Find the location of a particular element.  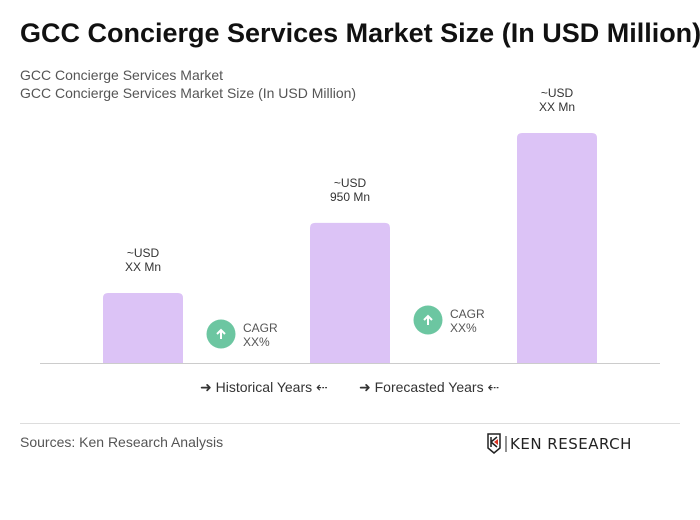

legend-historical-label: Historical Years is located at coordinates (264, 387).